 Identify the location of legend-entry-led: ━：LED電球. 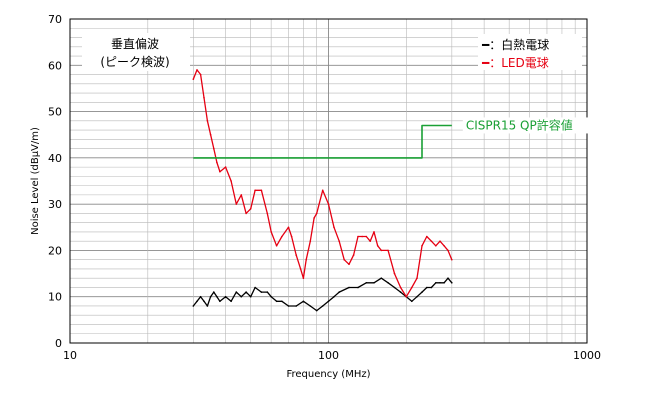
(515, 63).